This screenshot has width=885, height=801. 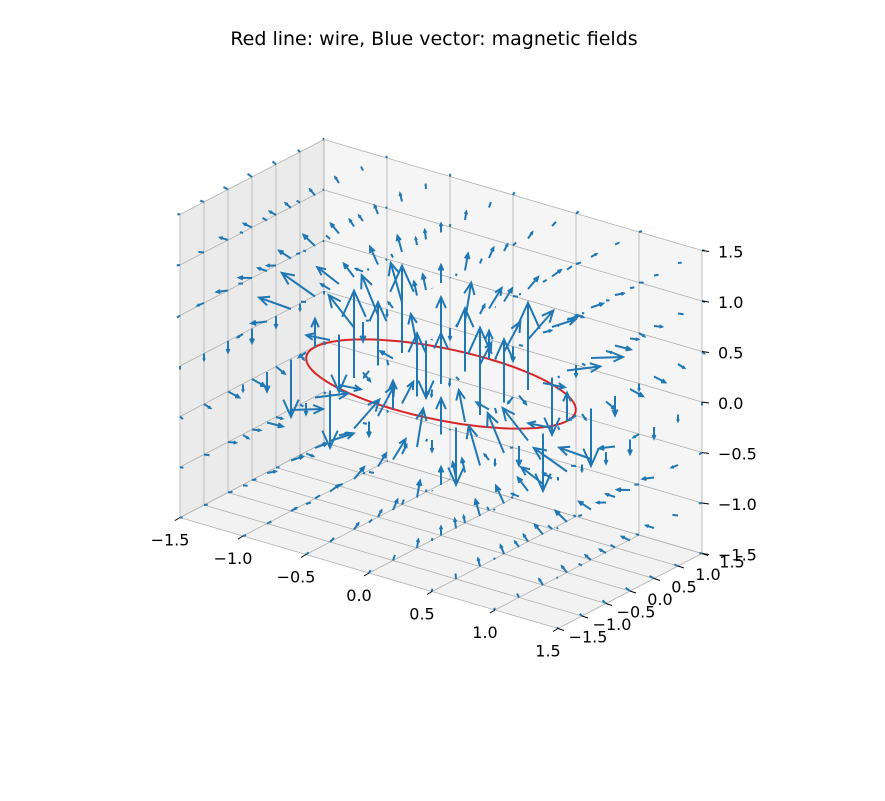 I want to click on x-tick-label: 0.0, so click(x=358, y=595).